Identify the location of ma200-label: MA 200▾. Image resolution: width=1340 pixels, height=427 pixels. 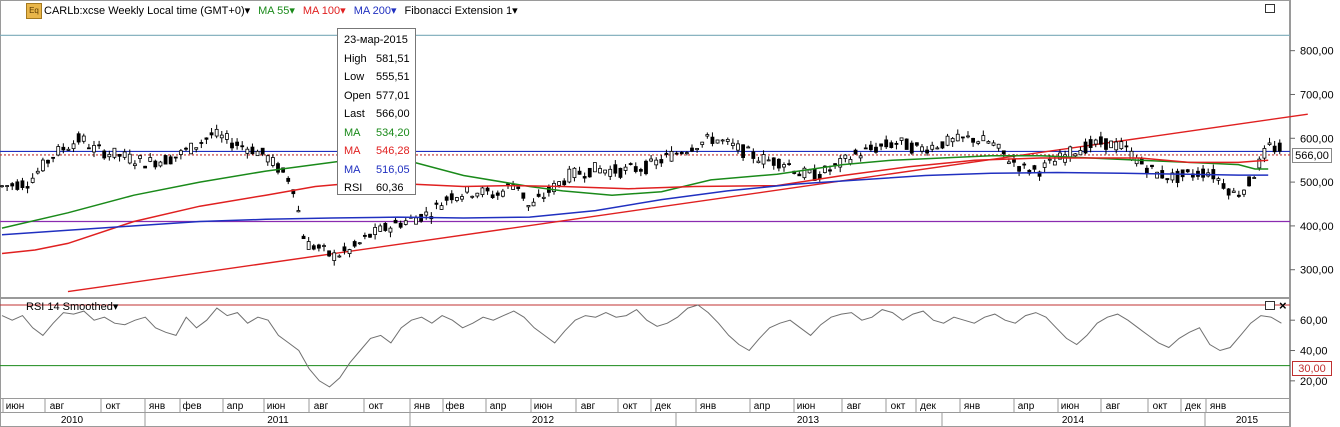
(375, 10).